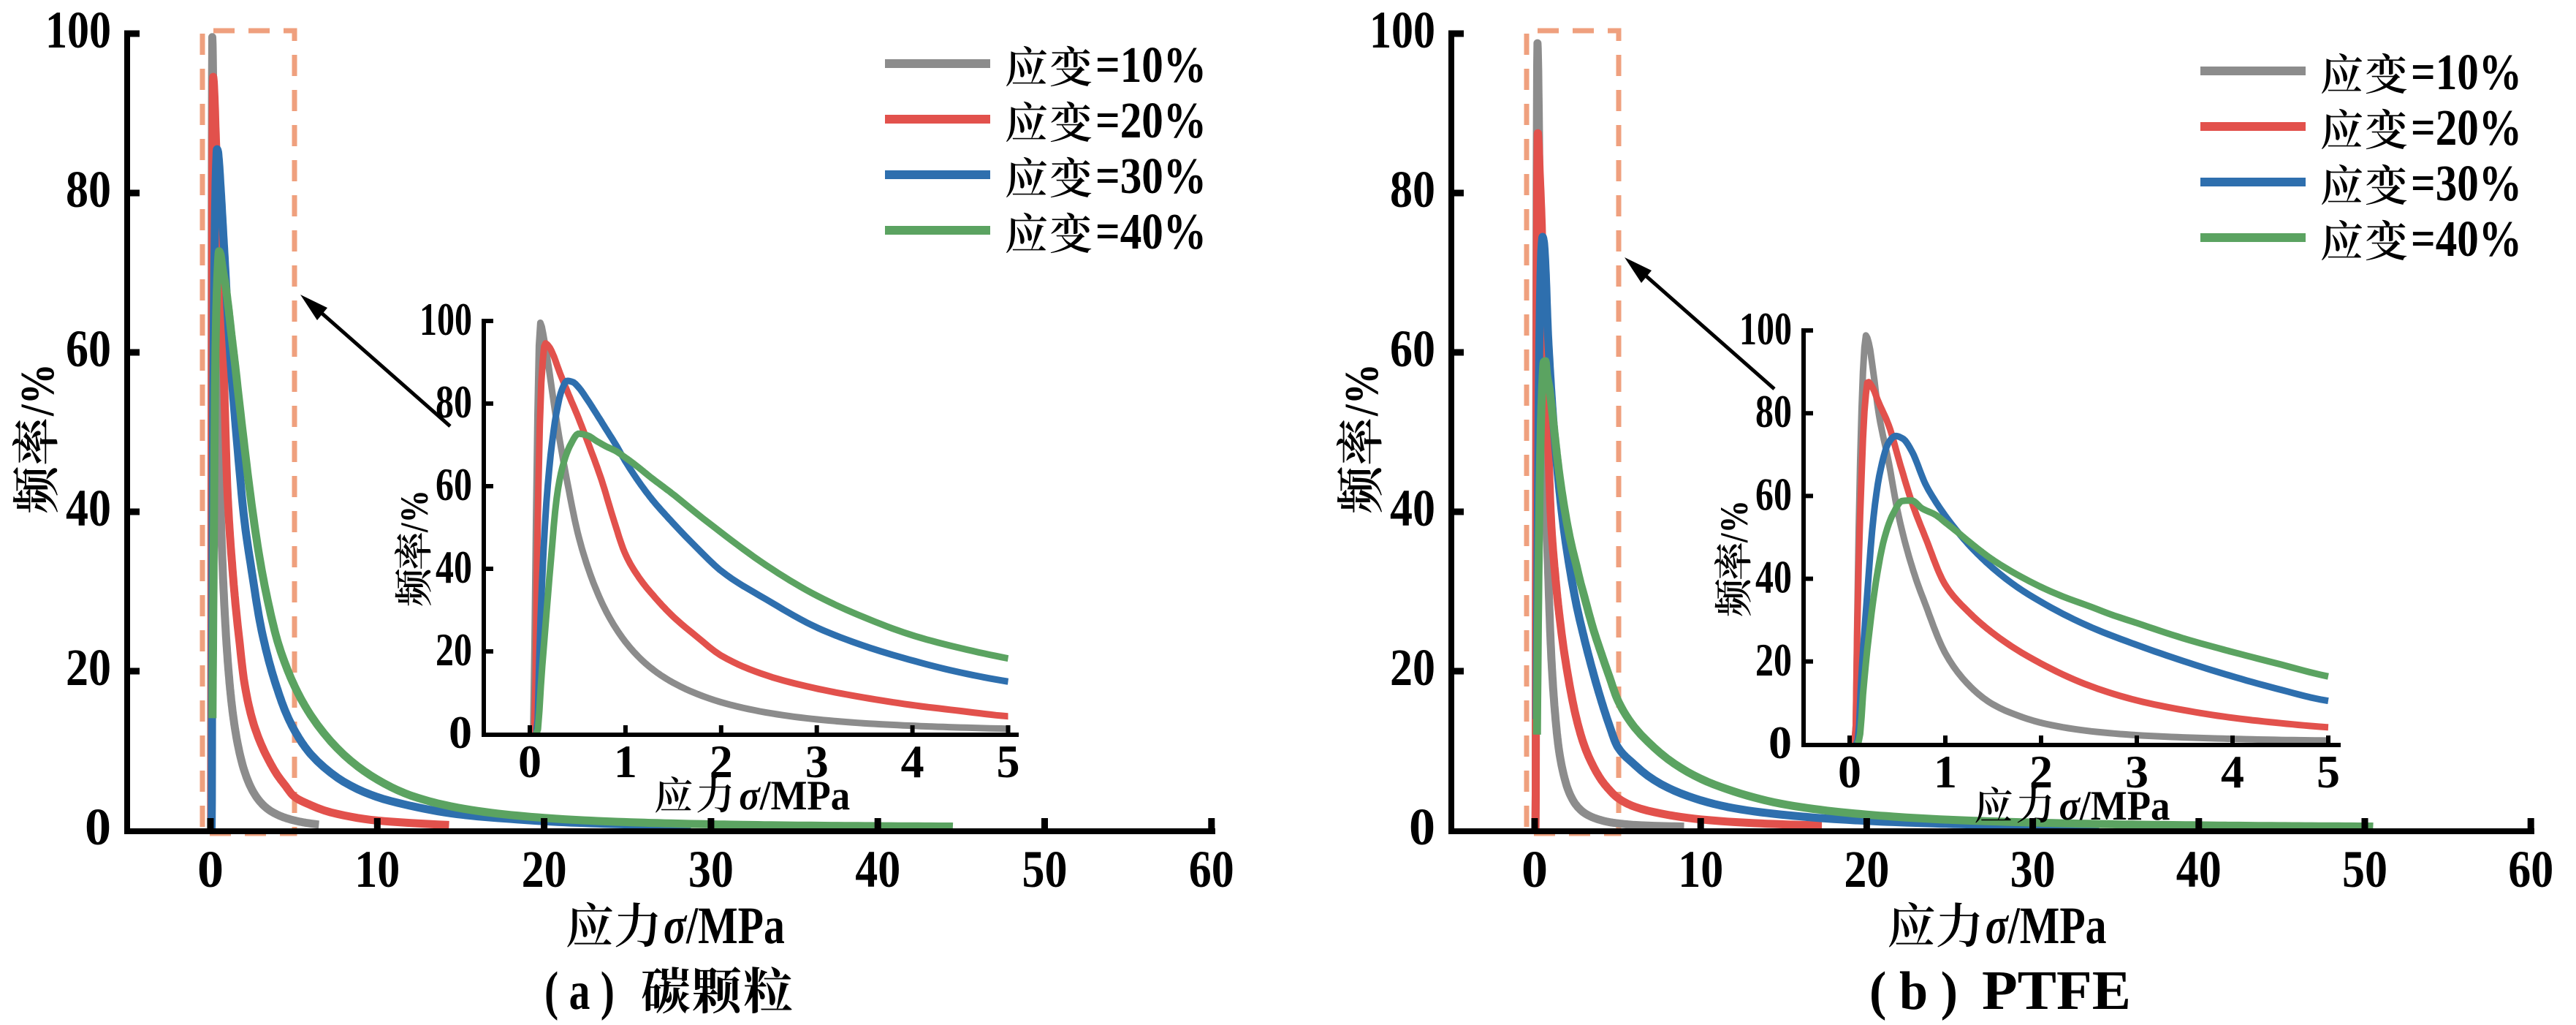 The width and height of the screenshot is (2576, 1025). I want to click on svg-text: ( b ), so click(1913, 991).